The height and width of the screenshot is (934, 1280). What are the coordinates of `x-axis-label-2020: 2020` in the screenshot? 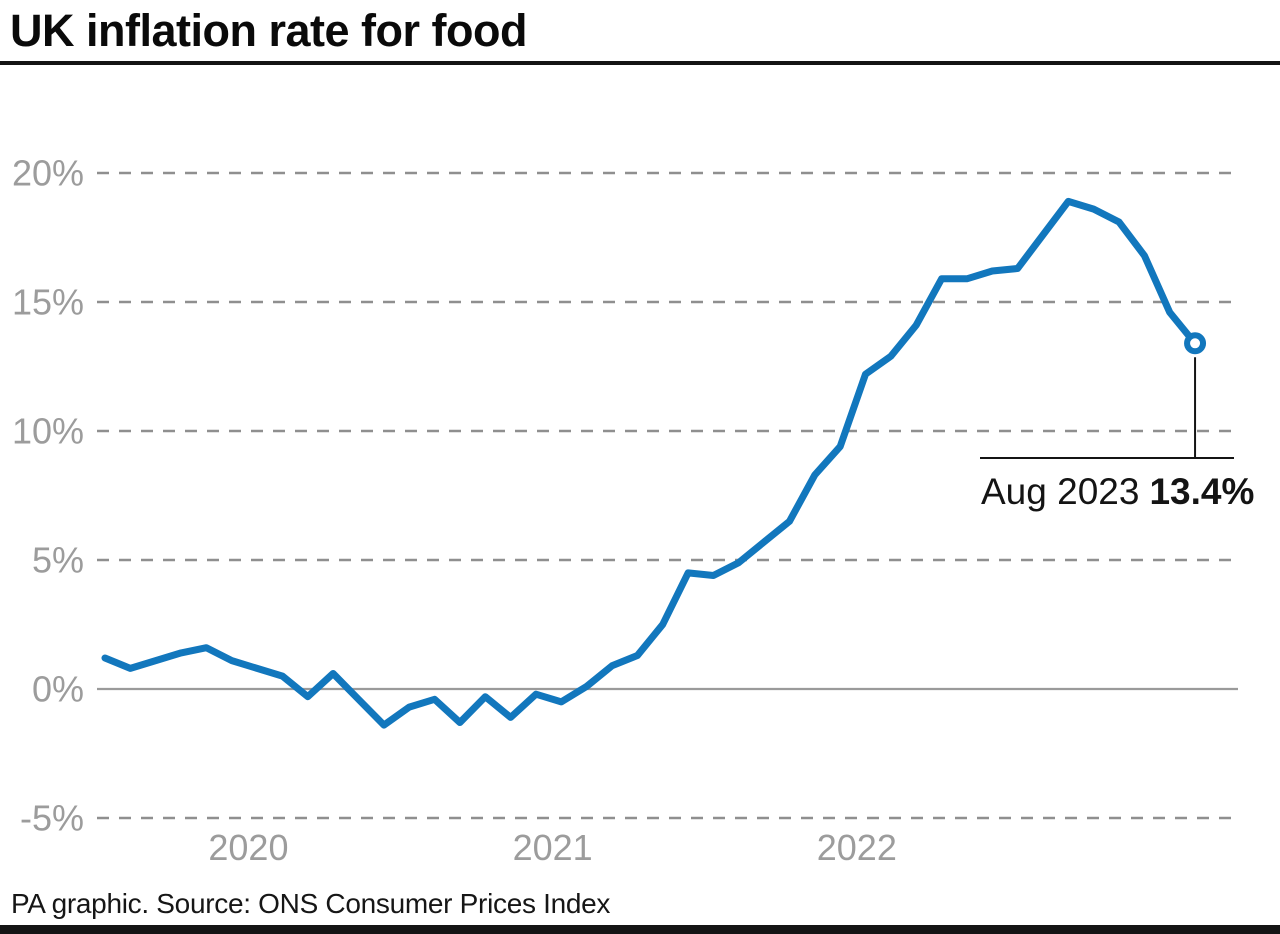 It's located at (248, 847).